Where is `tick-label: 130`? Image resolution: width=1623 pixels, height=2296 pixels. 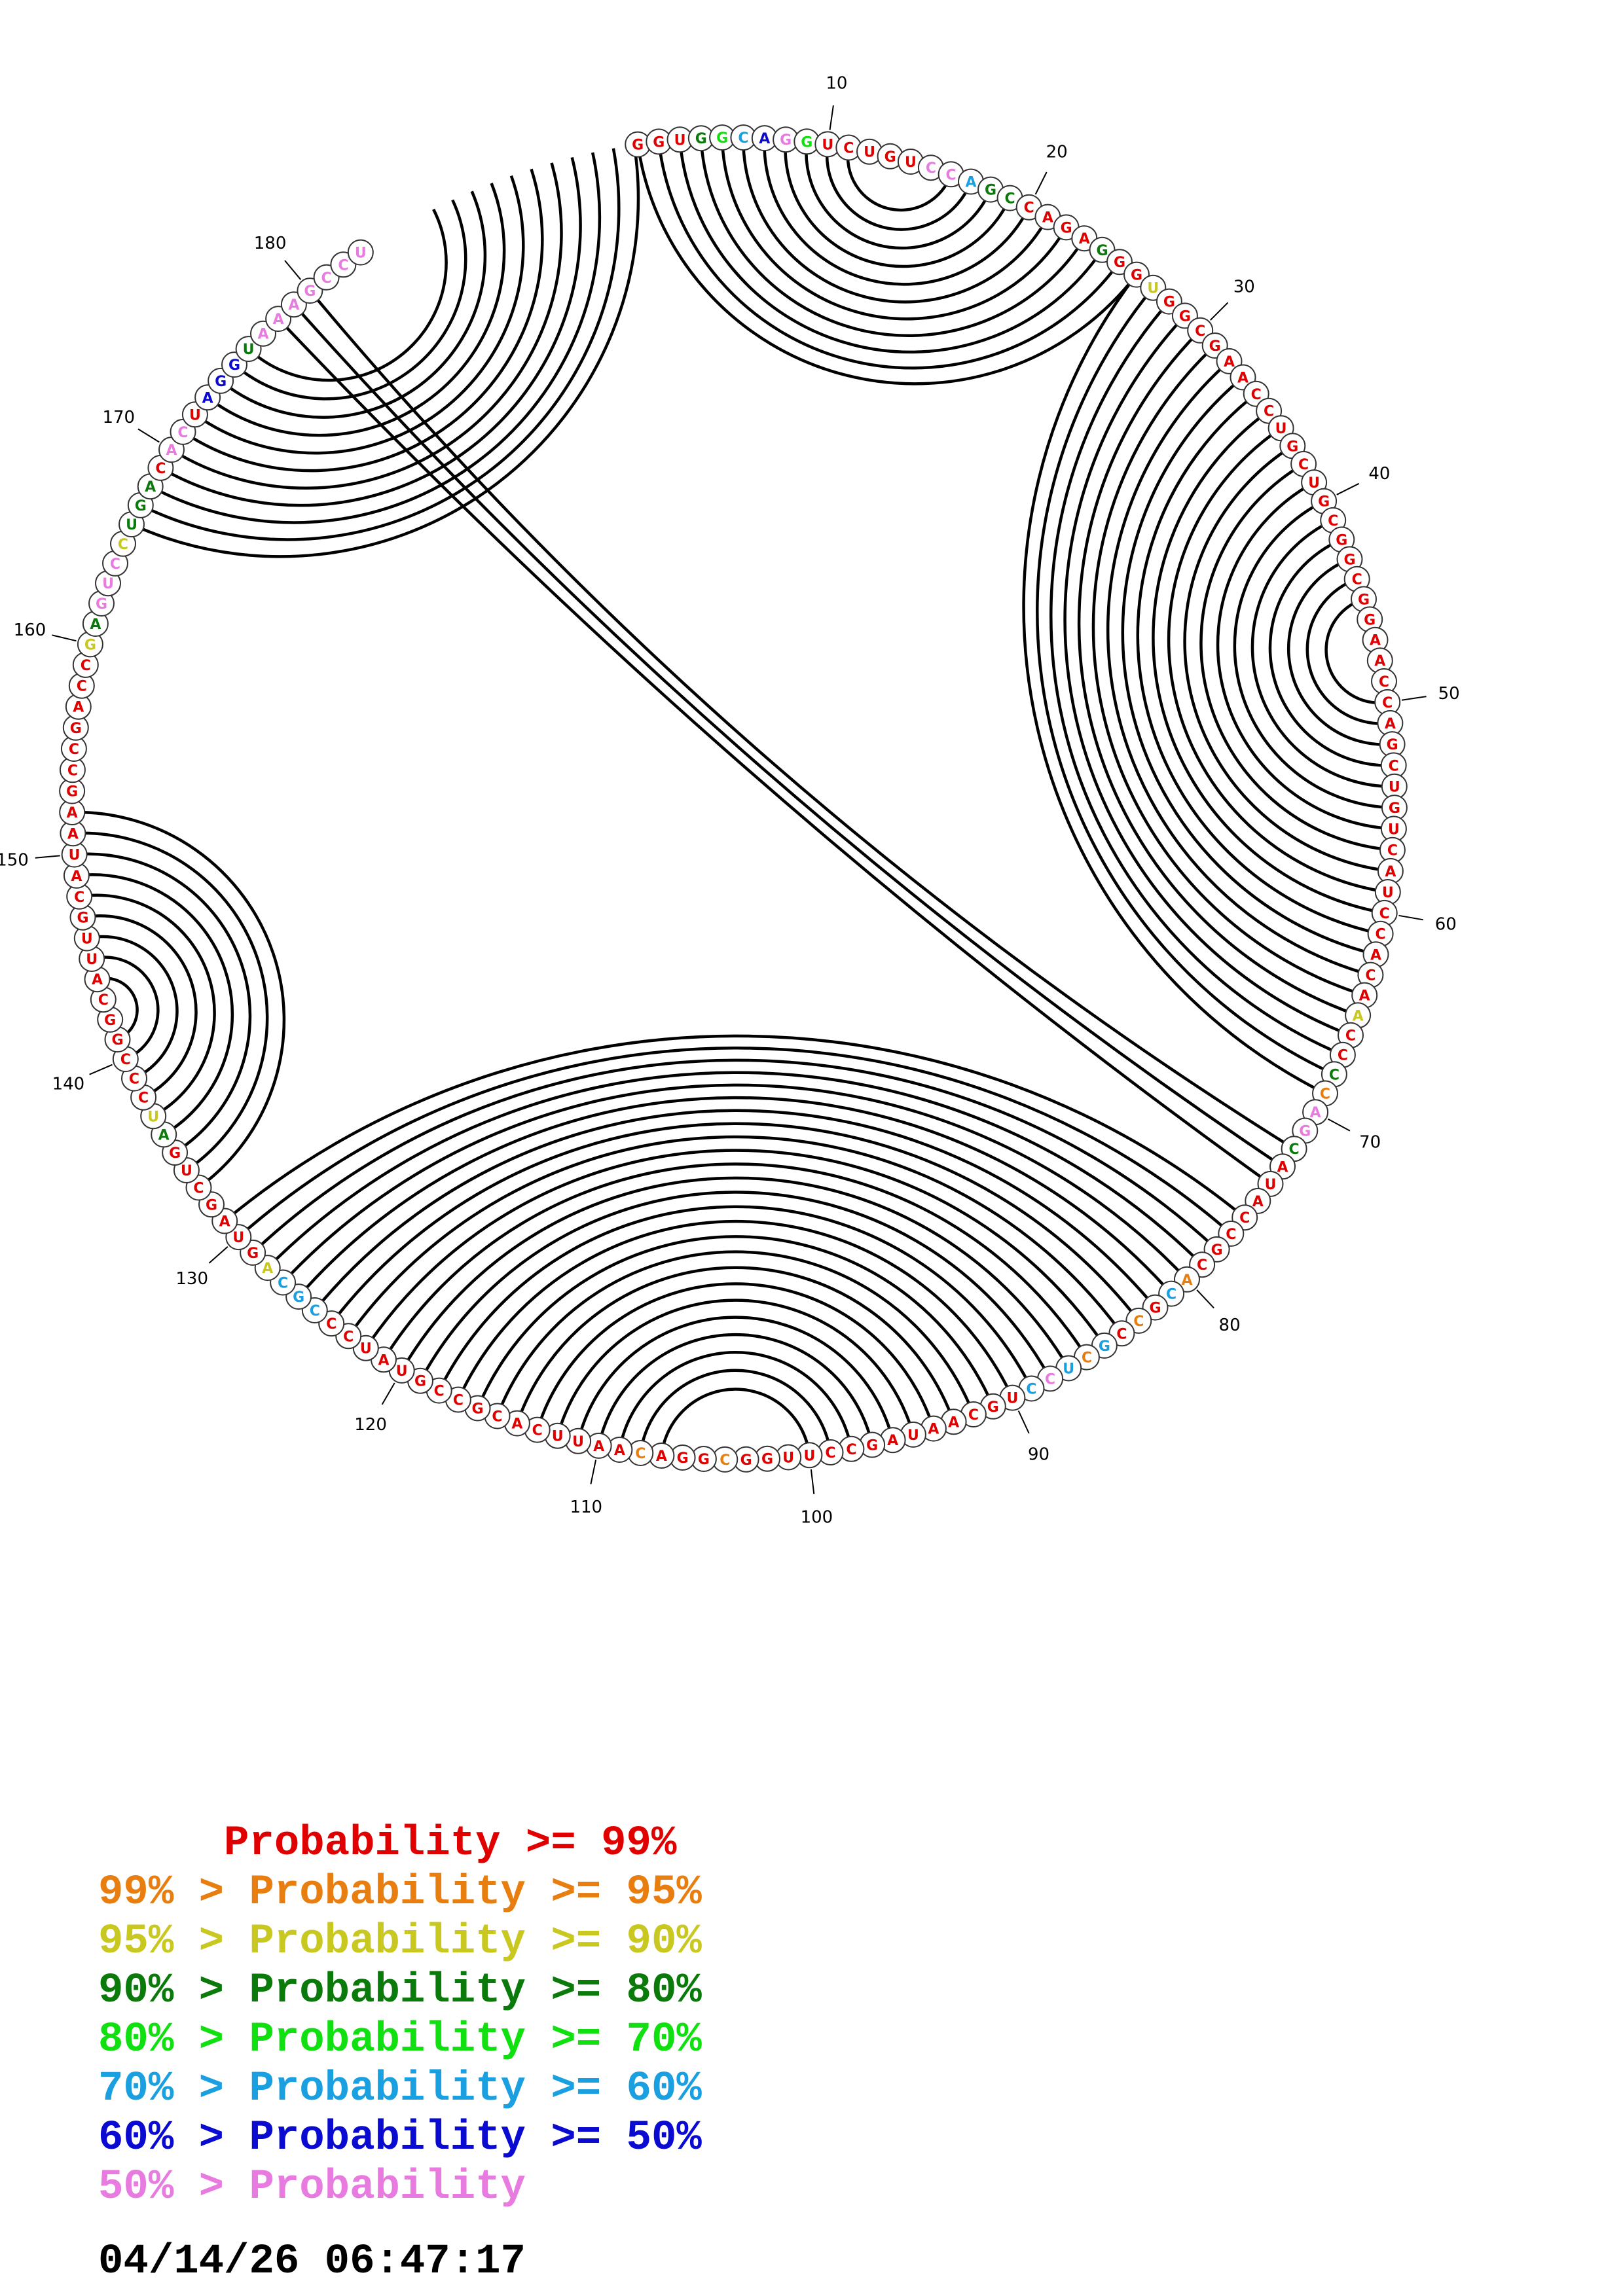 tick-label: 130 is located at coordinates (191, 1279).